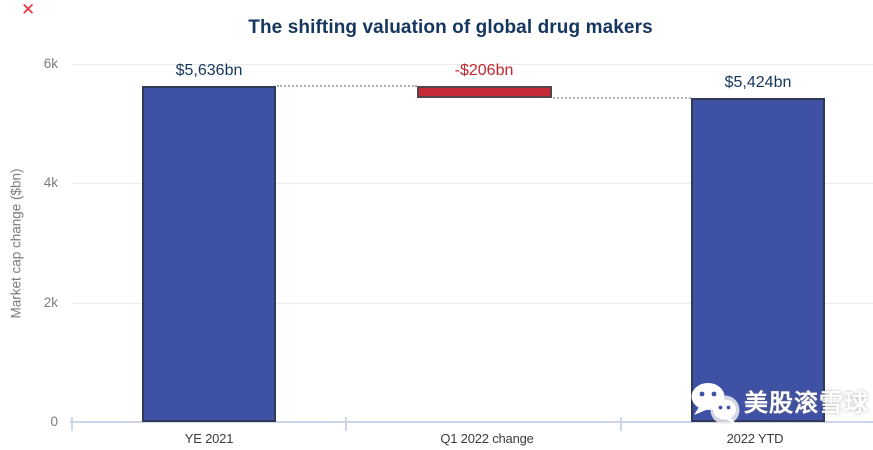 This screenshot has width=873, height=450. I want to click on y-tick-label: 4k, so click(50, 183).